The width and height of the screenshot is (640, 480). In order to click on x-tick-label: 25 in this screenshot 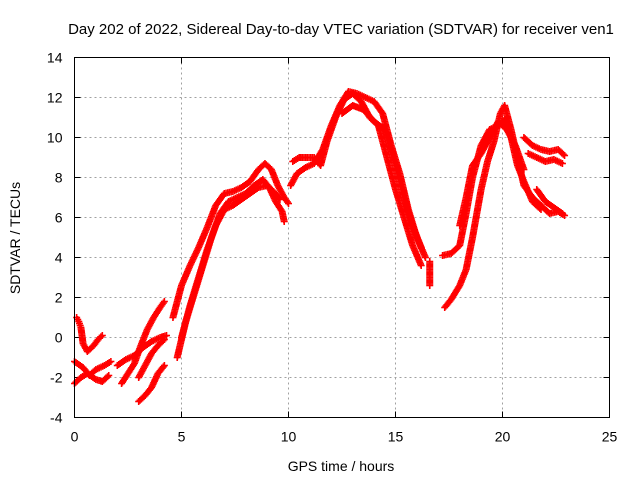, I will do `click(610, 437)`.